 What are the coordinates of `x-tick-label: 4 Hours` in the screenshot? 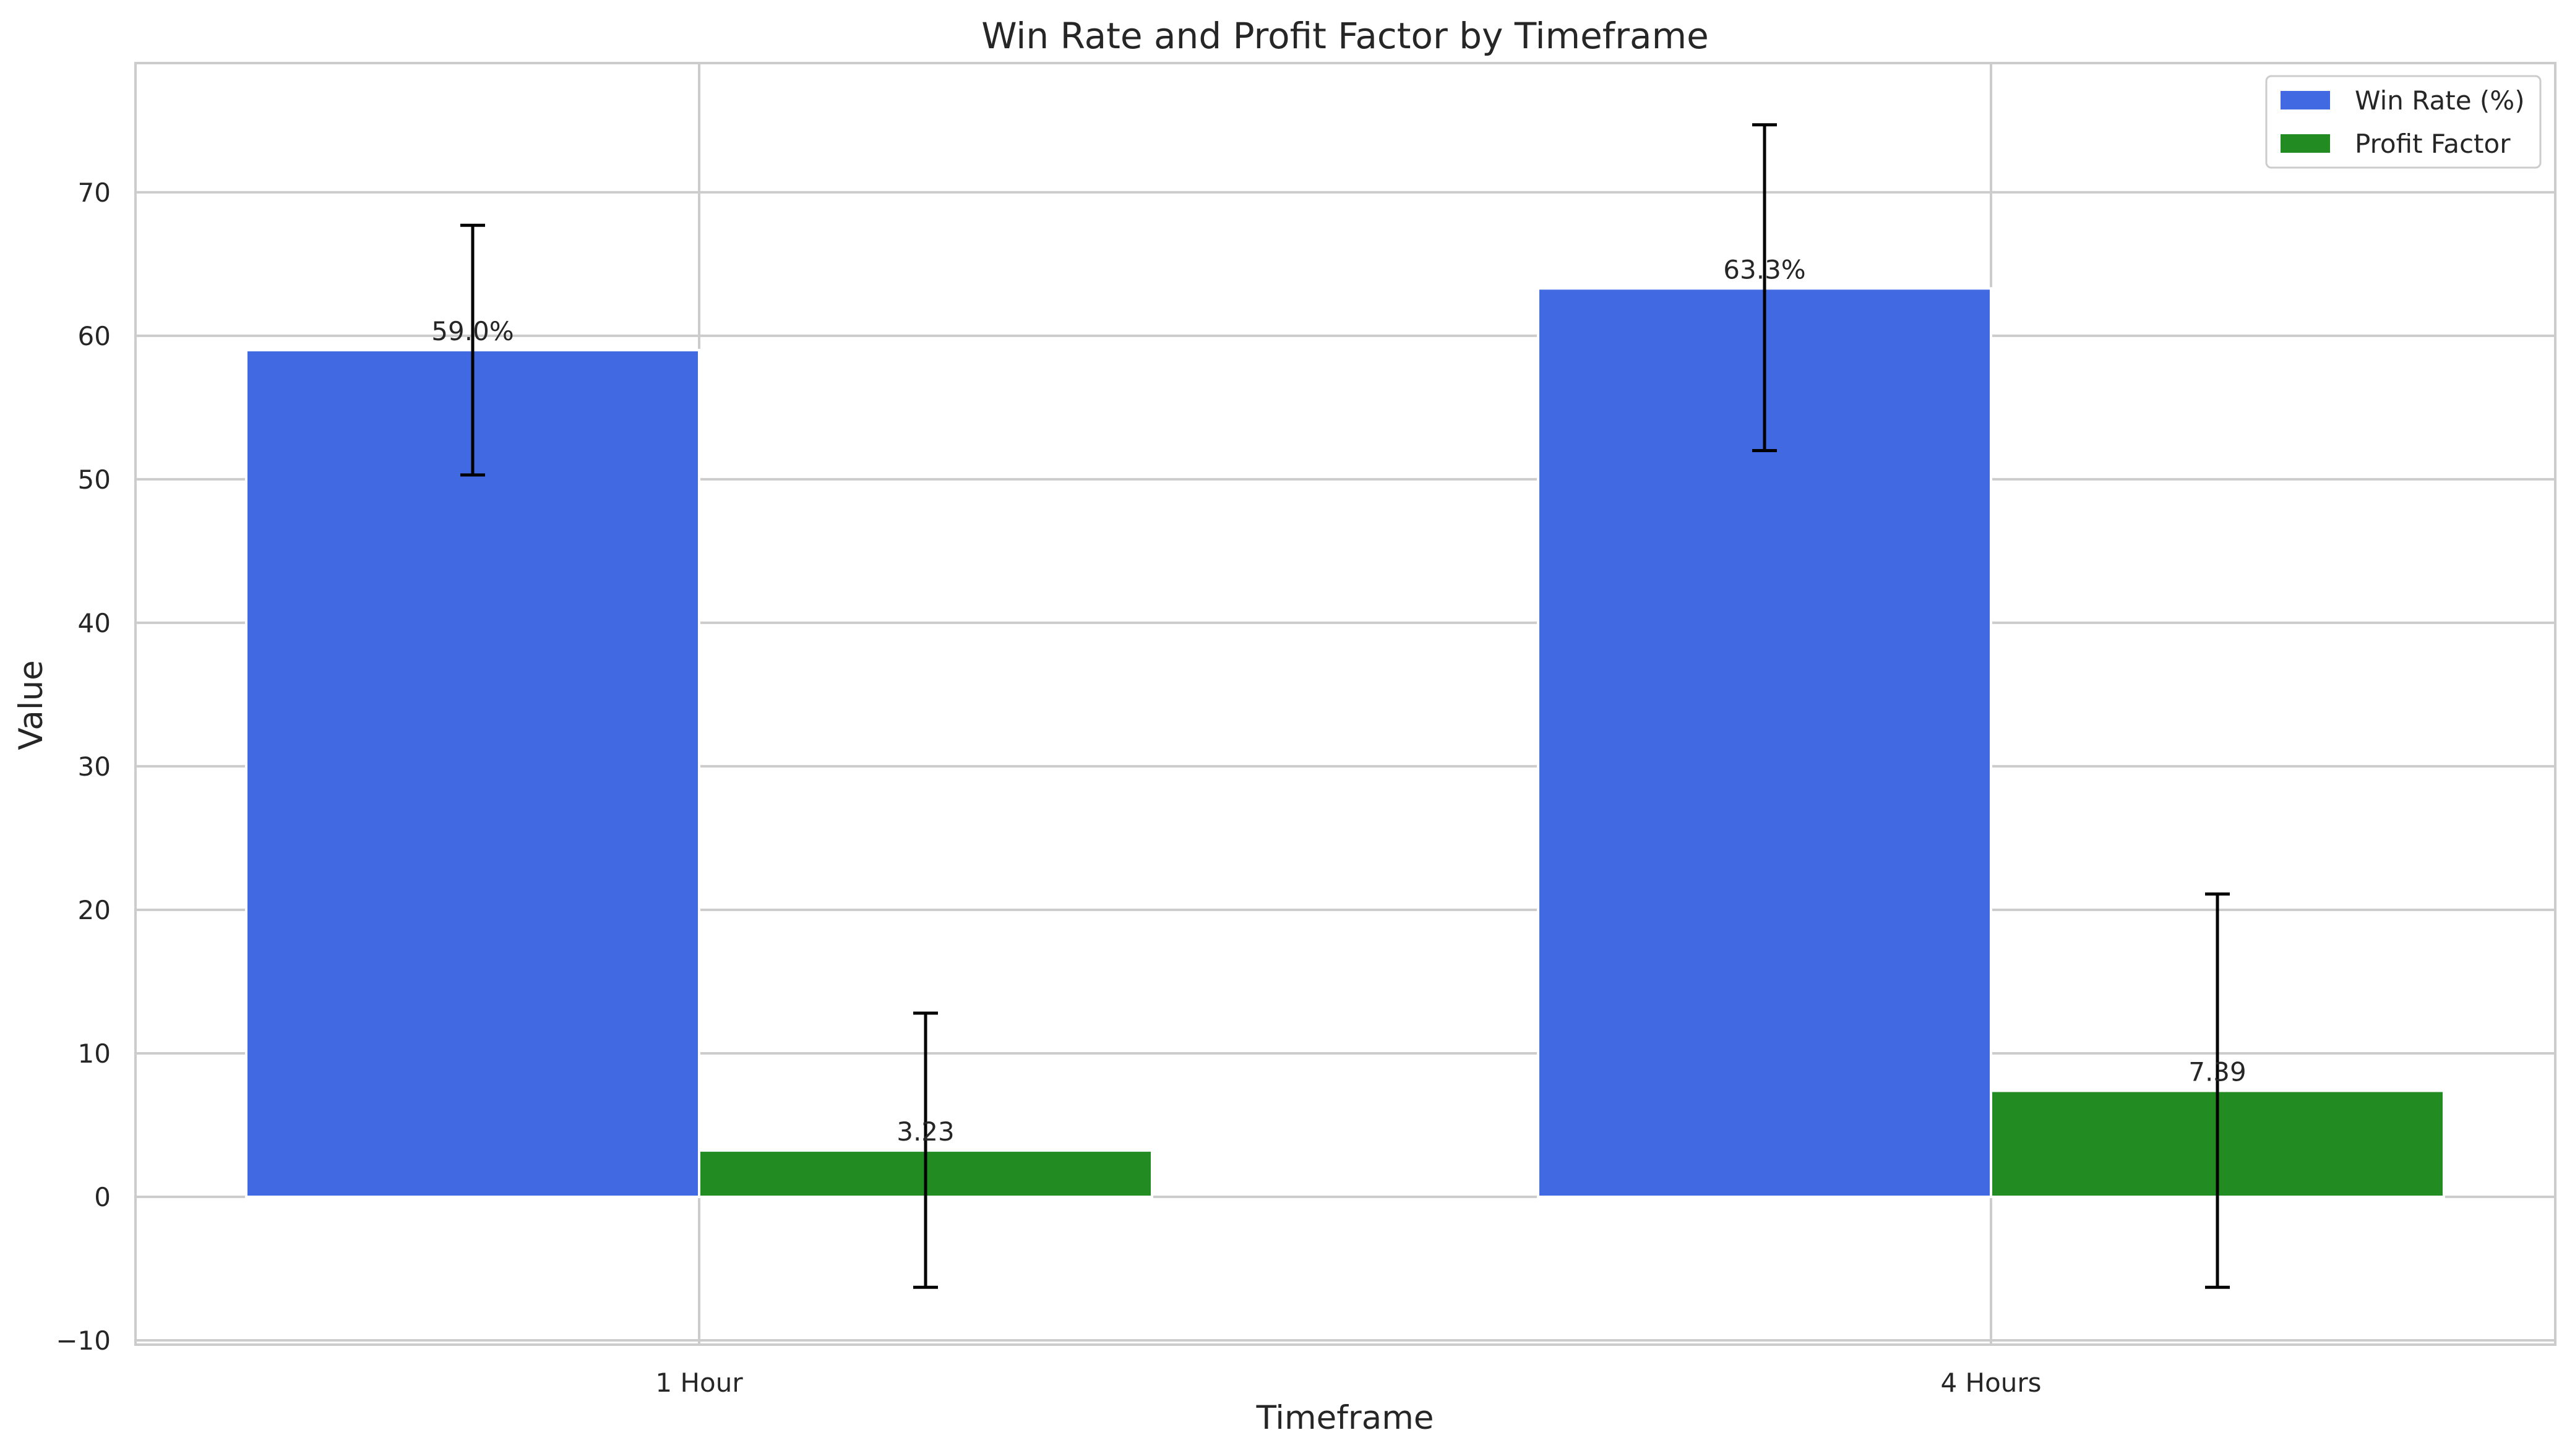 It's located at (1990, 1383).